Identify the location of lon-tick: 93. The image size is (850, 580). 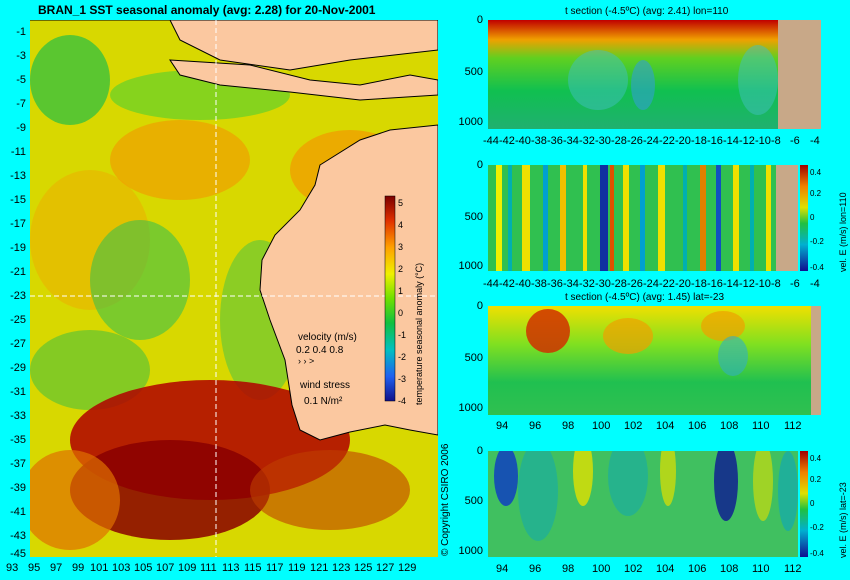
(12, 568).